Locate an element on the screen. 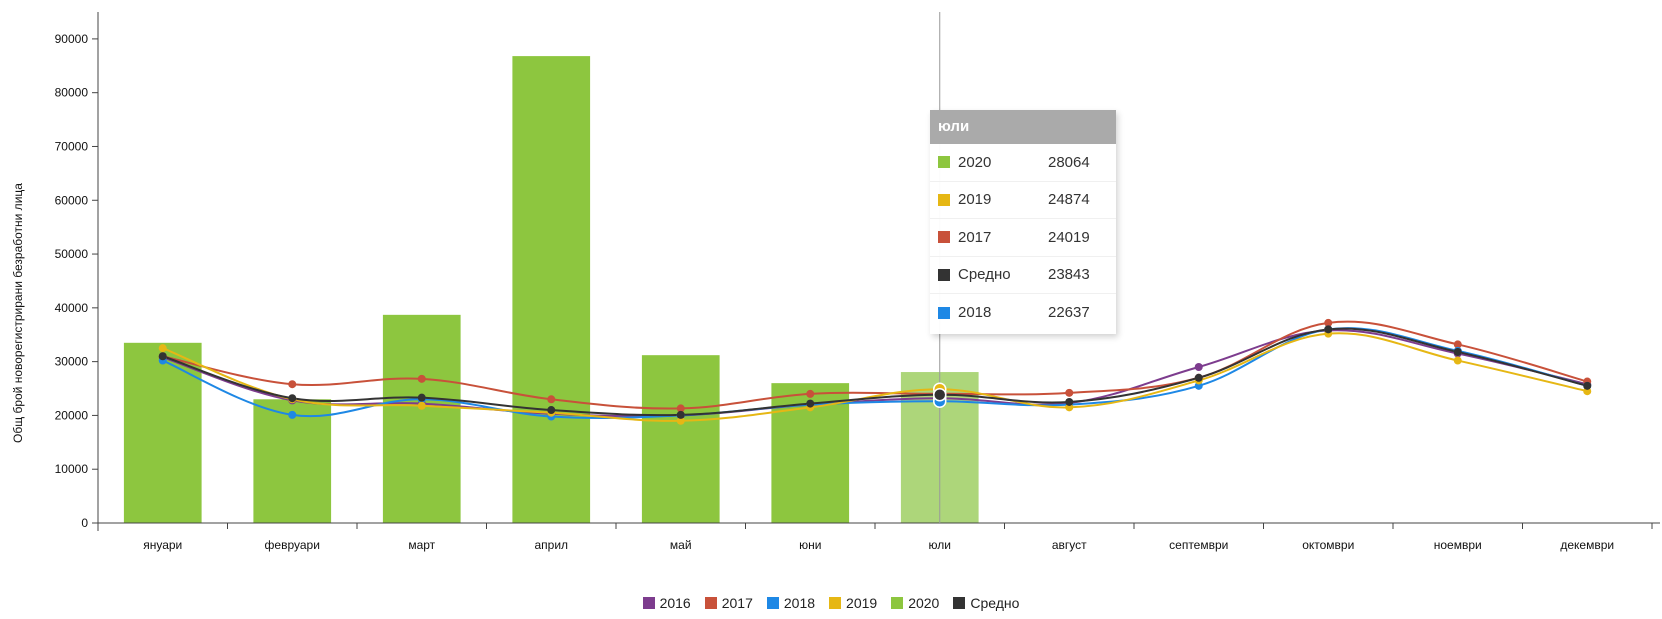 The image size is (1662, 619). x-tick-label: октомври is located at coordinates (1328, 545).